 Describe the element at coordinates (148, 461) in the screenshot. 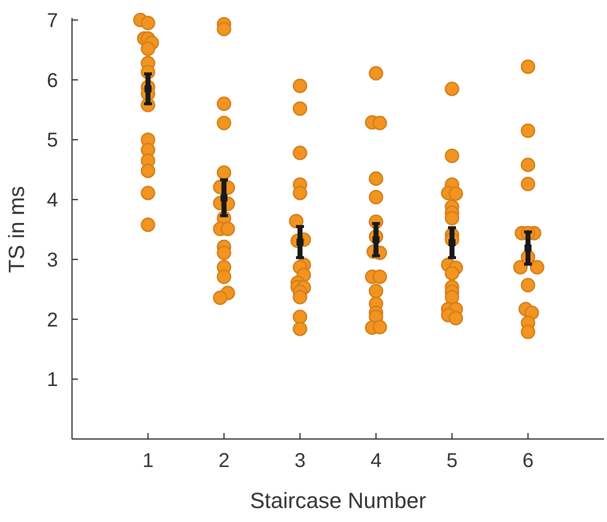

I see `x-tick-label: 1` at that location.